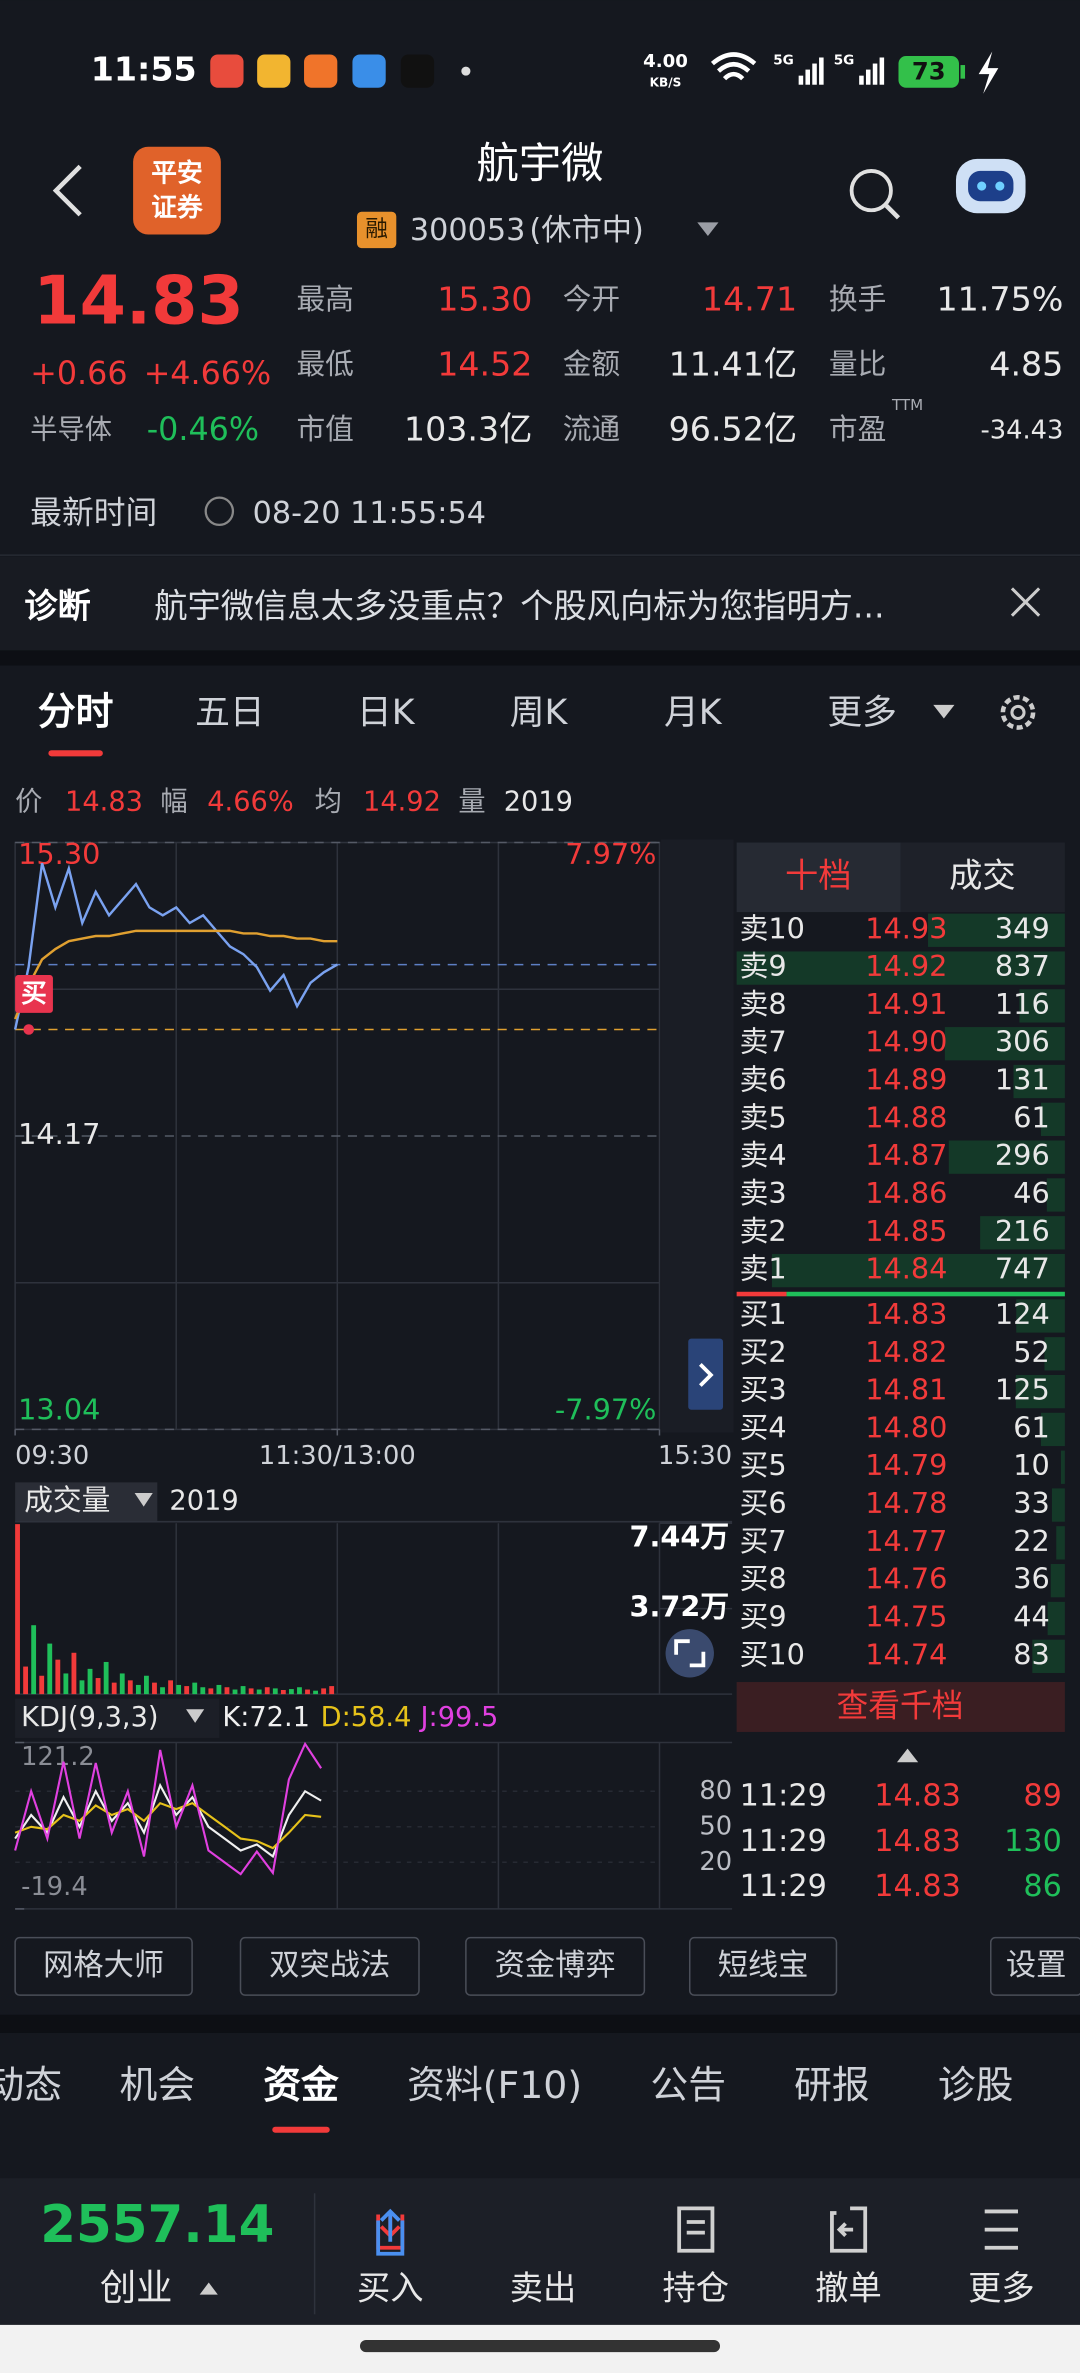 This screenshot has width=1080, height=2373. What do you see at coordinates (693, 713) in the screenshot?
I see `tab: 月K` at bounding box center [693, 713].